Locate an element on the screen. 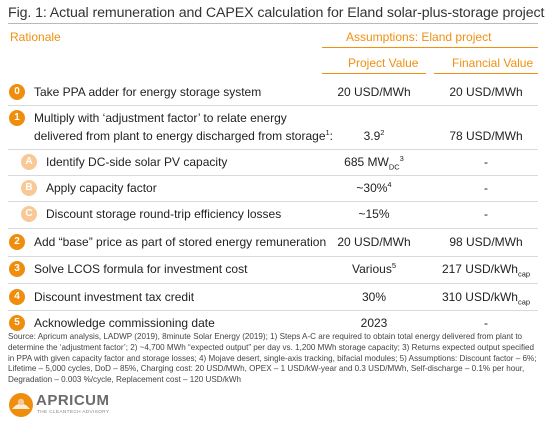 The height and width of the screenshot is (428, 550). project-value-cell: ~15% is located at coordinates (374, 214).